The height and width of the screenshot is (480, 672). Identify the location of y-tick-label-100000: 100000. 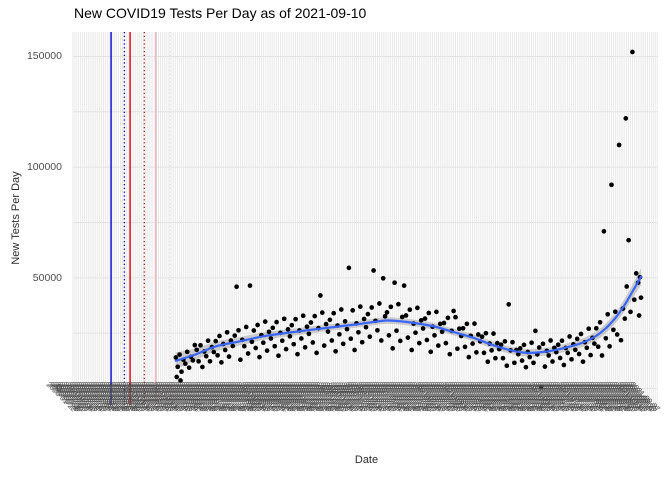
(44, 167).